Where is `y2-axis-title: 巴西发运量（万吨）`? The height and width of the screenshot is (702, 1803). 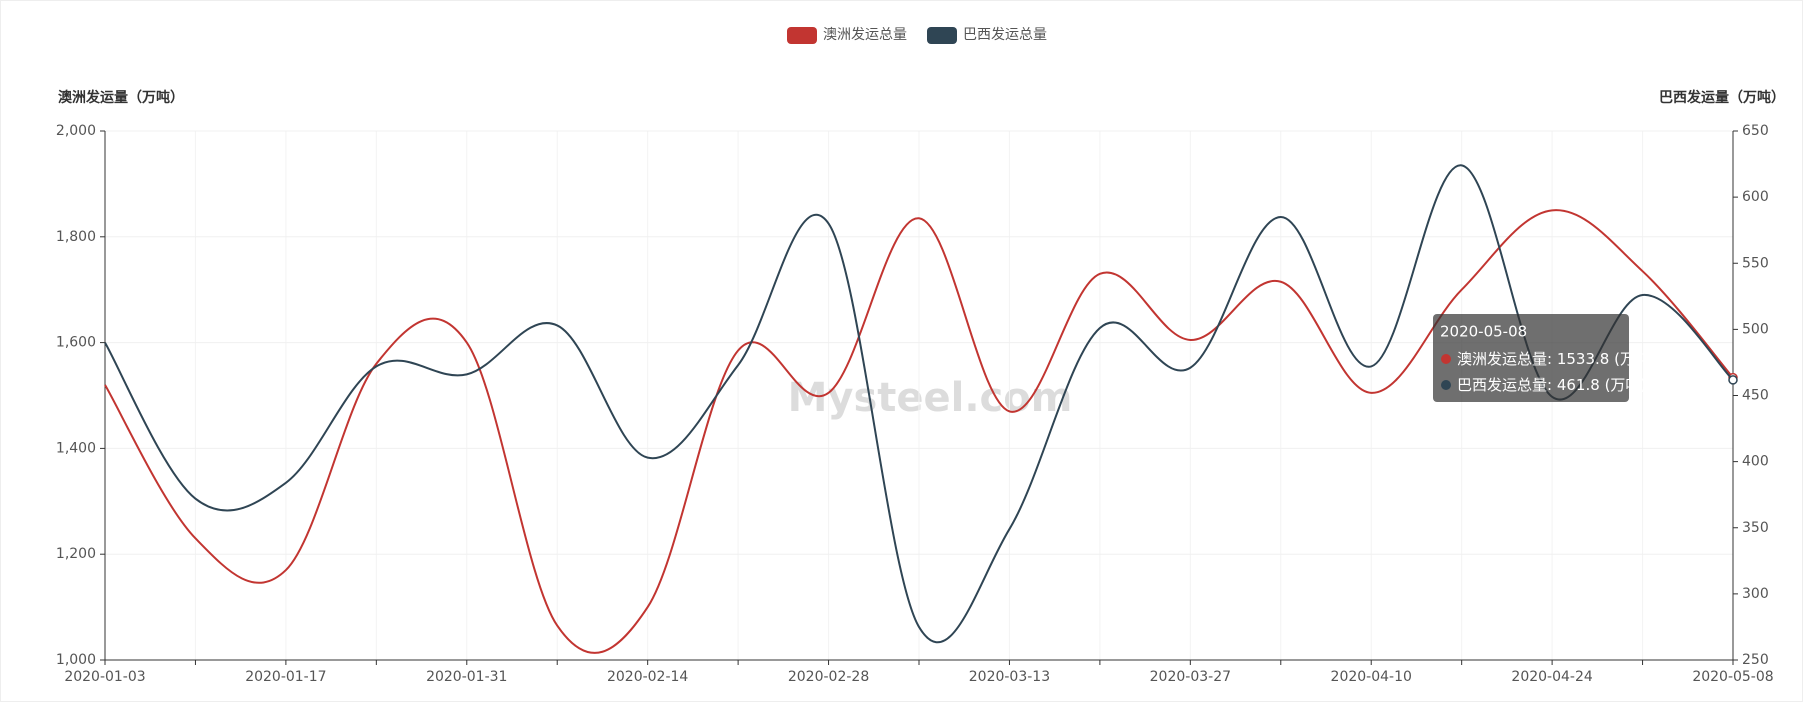
y2-axis-title: 巴西发运量（万吨） is located at coordinates (1722, 97).